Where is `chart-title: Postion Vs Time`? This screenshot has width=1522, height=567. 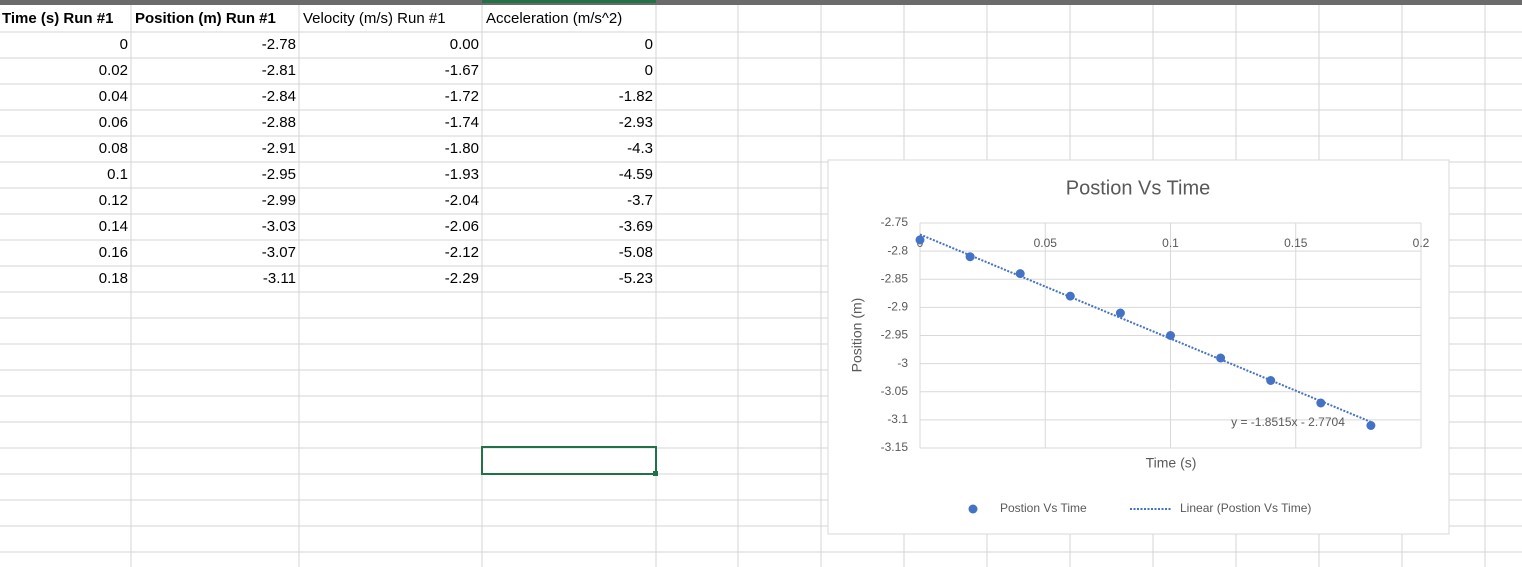
chart-title: Postion Vs Time is located at coordinates (1138, 188).